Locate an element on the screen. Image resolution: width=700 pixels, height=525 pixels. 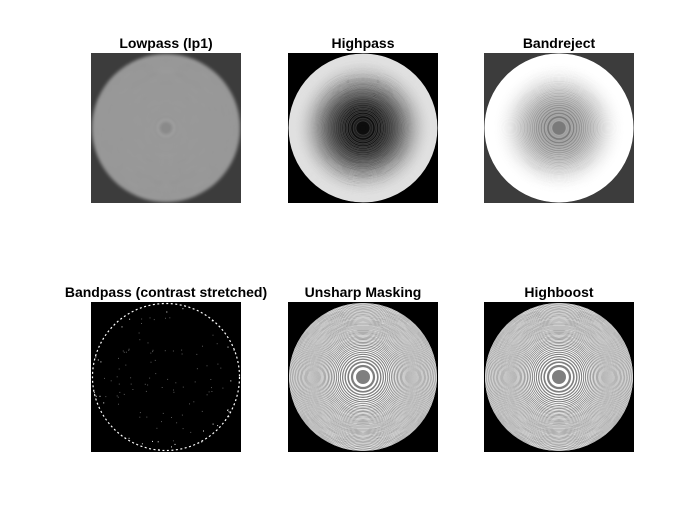
panel-title-unsharp-masking: Unsharp Masking is located at coordinates (363, 292).